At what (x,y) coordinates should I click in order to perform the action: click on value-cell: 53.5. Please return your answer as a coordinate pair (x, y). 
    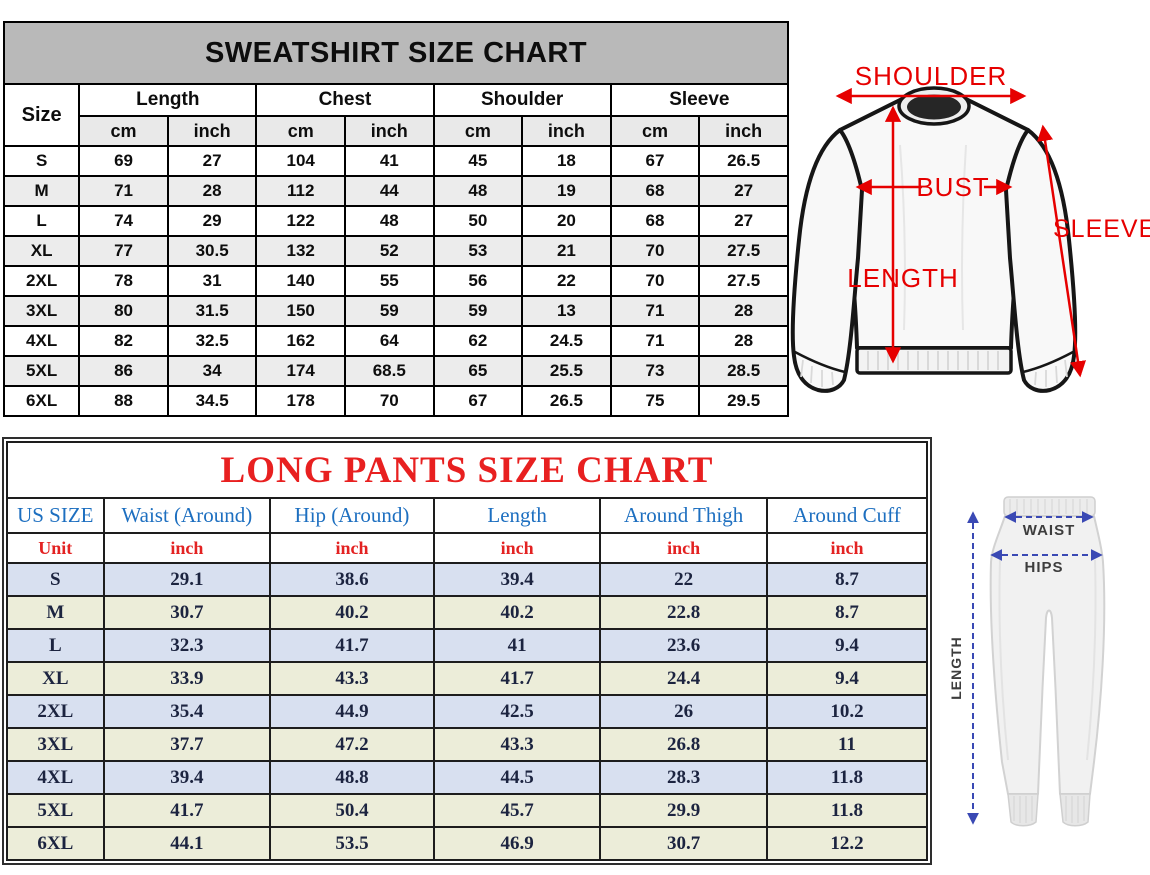
    Looking at the image, I should click on (352, 843).